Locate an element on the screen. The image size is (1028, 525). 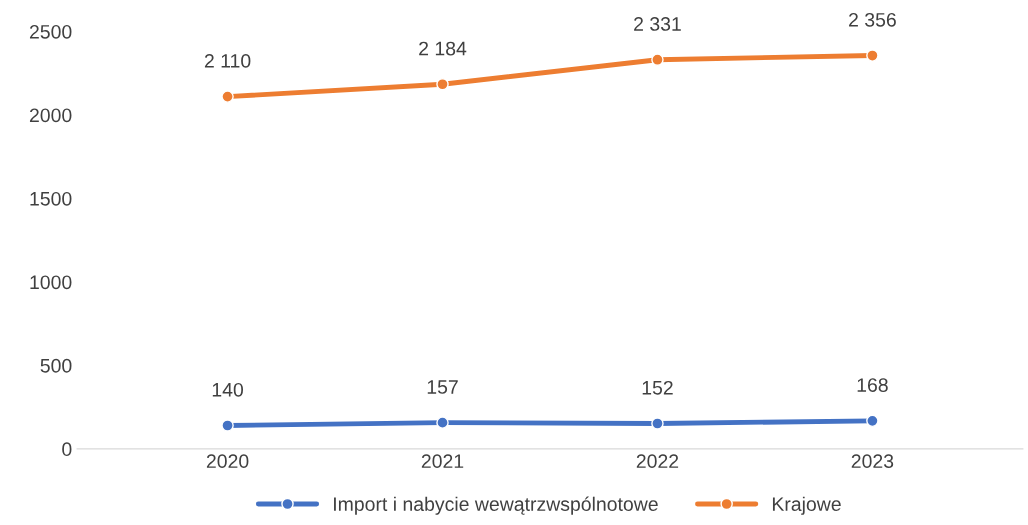
data-label: 168 is located at coordinates (872, 385).